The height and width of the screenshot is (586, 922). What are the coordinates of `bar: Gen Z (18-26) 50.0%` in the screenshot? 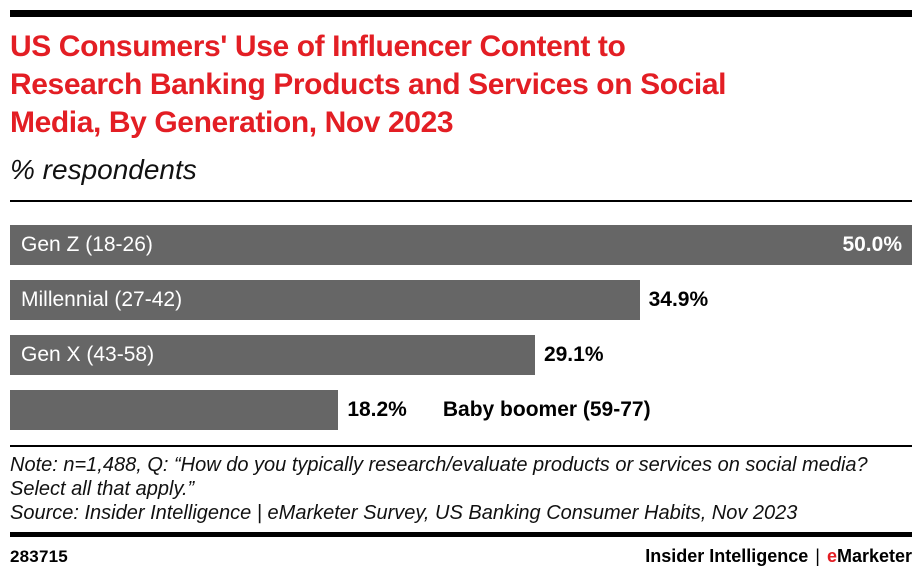 It's located at (461, 245).